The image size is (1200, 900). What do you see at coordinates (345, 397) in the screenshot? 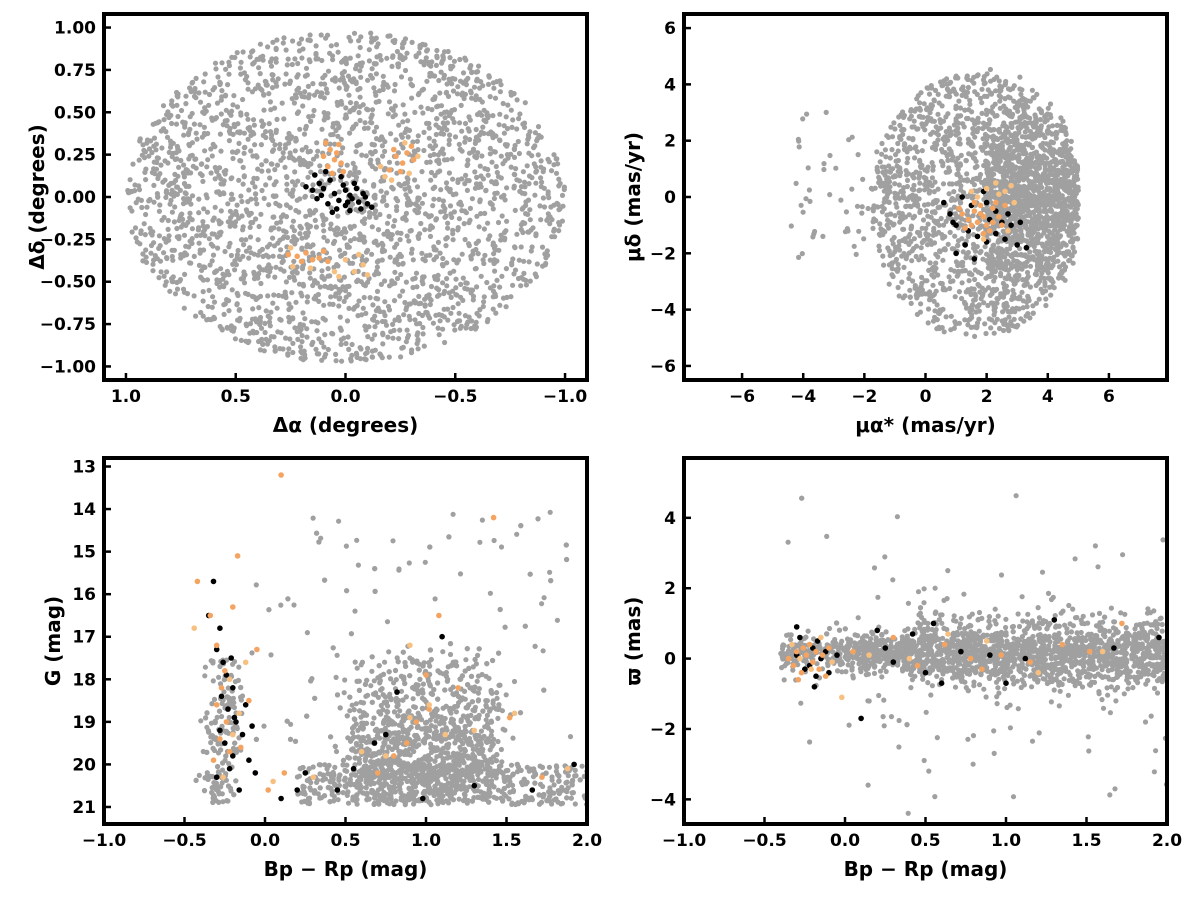
I see `x-tick-label: 0.0` at bounding box center [345, 397].